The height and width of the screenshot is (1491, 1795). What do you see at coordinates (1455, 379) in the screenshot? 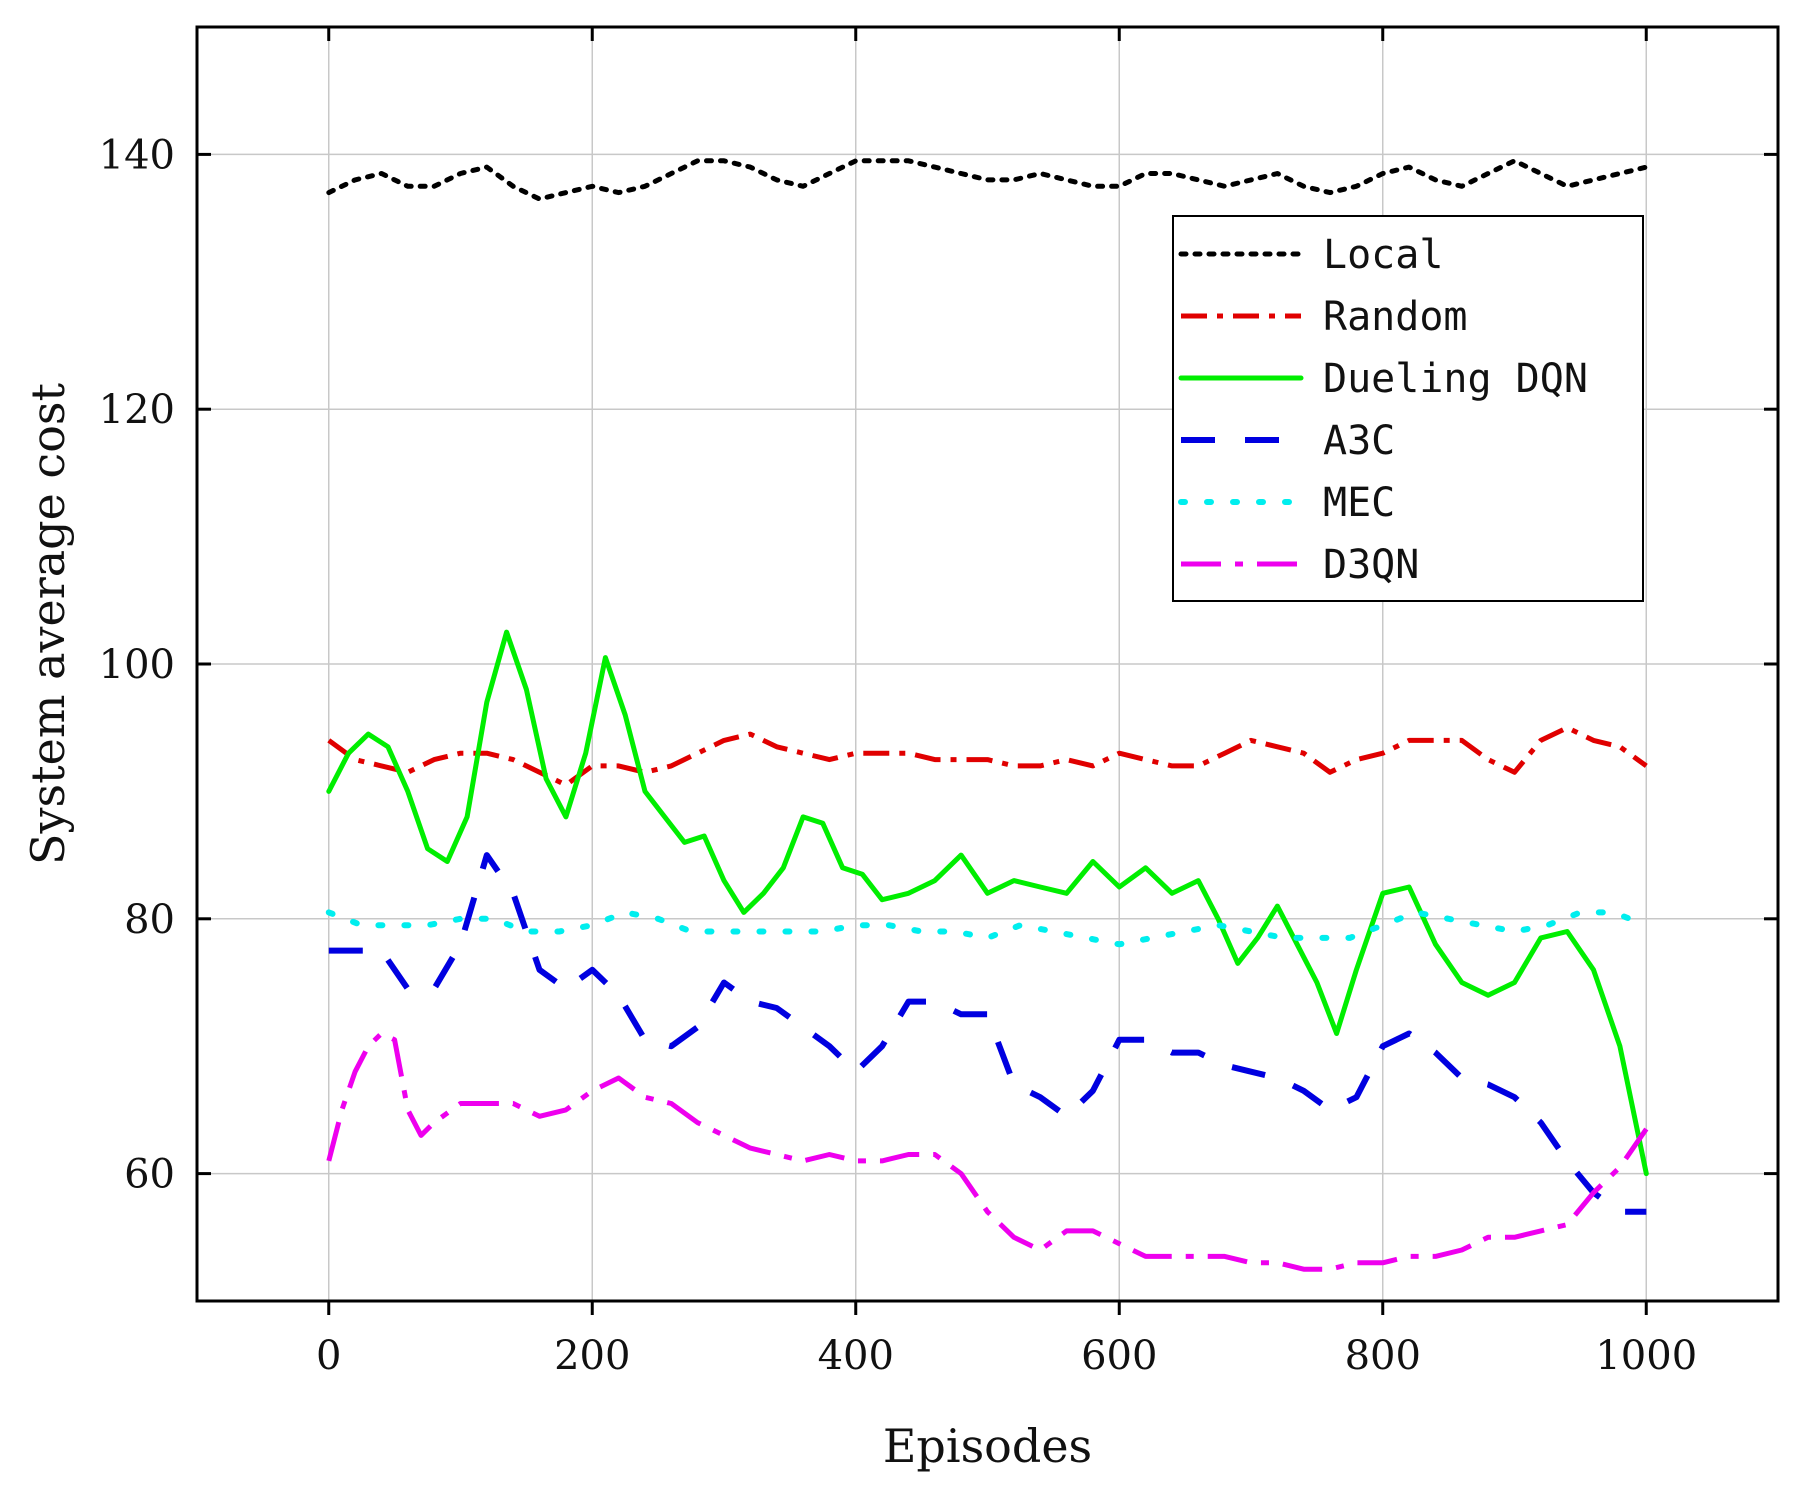
I see `legend-label: Dueling DQN` at bounding box center [1455, 379].